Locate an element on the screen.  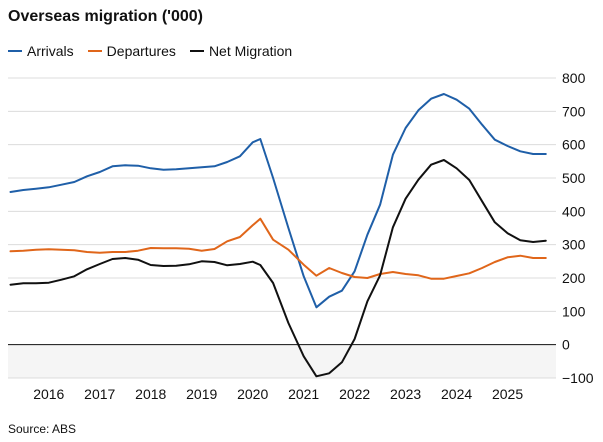
legend-label-arrivals: Arrivals is located at coordinates (50, 51).